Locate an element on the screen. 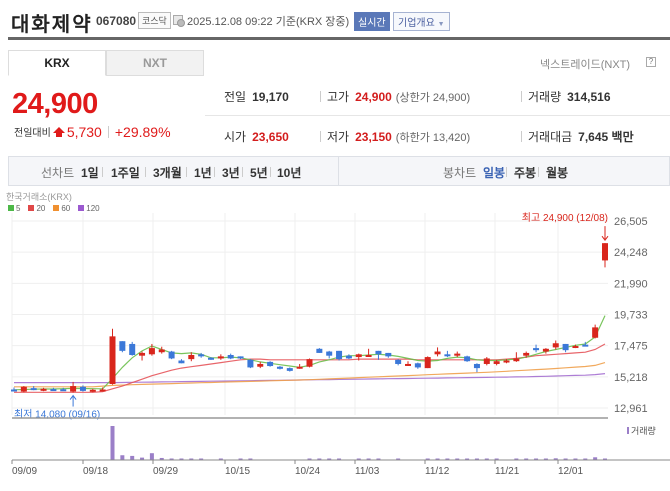 This screenshot has width=670, height=491. stat-prev-close: 전일 19,170 is located at coordinates (256, 96).